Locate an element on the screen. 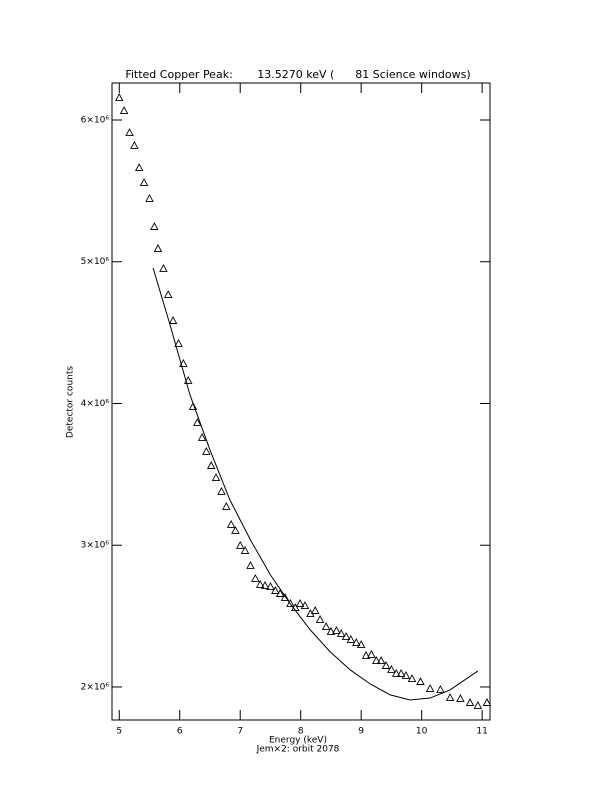 Image resolution: width=612 pixels, height=792 pixels. x-tick-label: 11 is located at coordinates (481, 732).